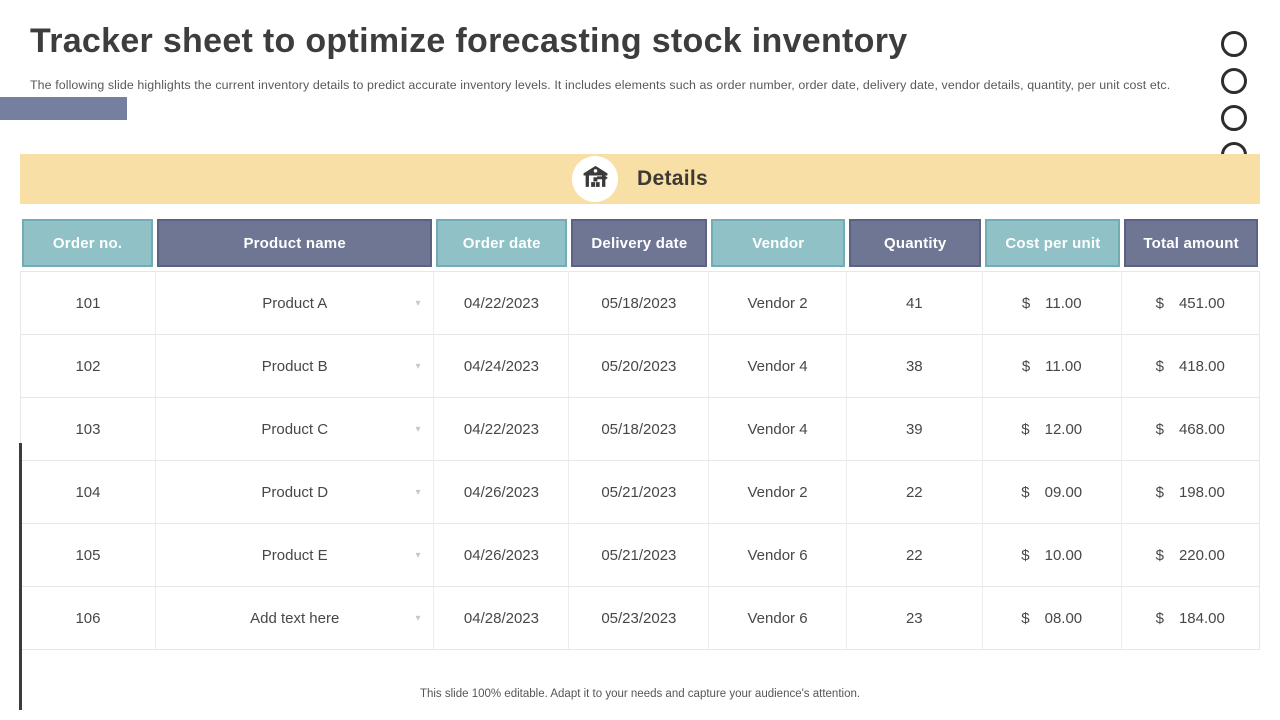 Image resolution: width=1280 pixels, height=720 pixels. I want to click on column-header-product-name: Product name, so click(294, 243).